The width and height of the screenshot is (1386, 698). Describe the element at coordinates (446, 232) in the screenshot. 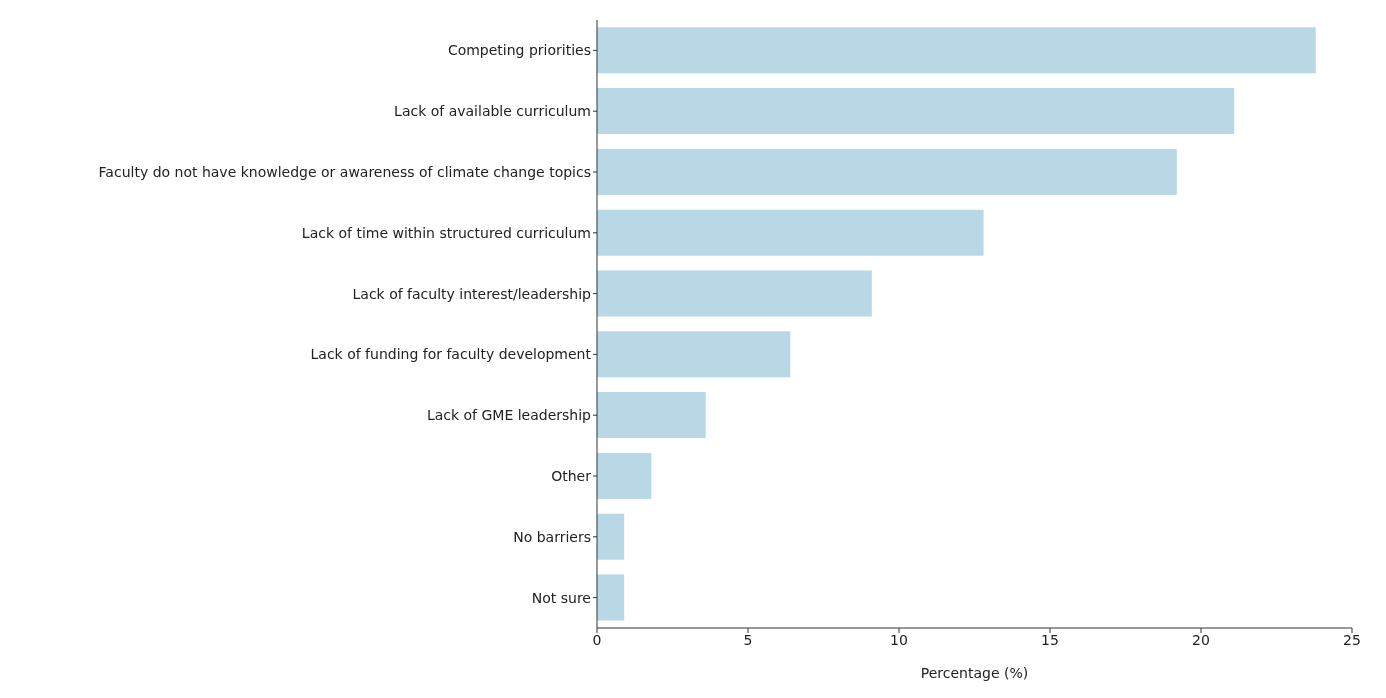

I see `y-tick-label: Lack of time within structured curriculum` at that location.